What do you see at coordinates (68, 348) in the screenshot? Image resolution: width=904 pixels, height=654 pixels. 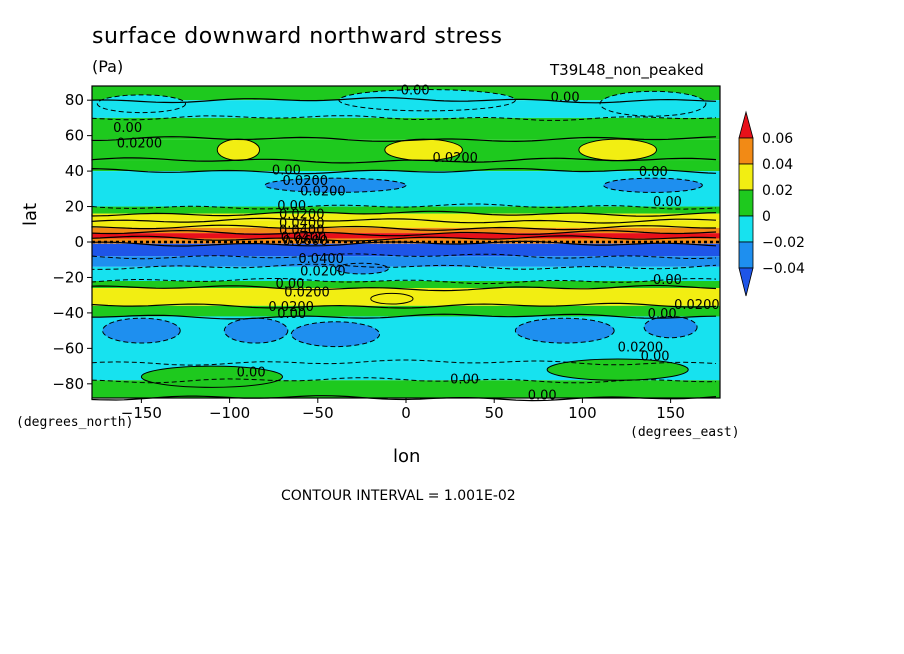 I see `y-tick-label-1: −60` at bounding box center [68, 348].